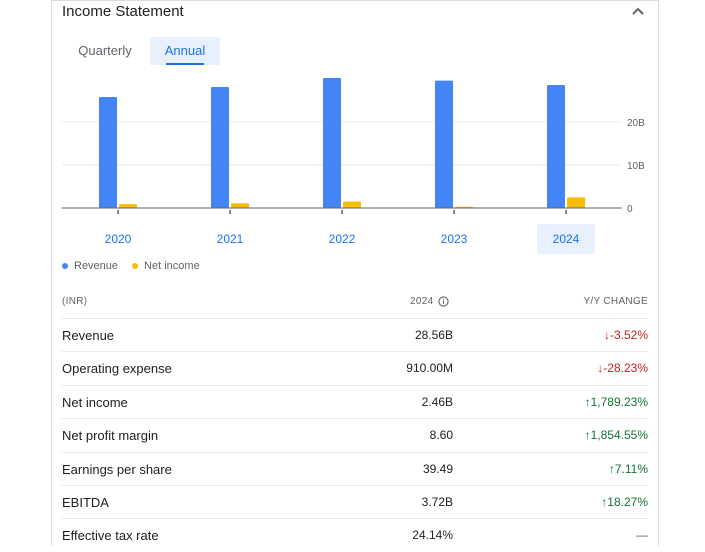 This screenshot has width=705, height=552. Describe the element at coordinates (131, 266) in the screenshot. I see `chart-legend: Revenue Net income` at that location.